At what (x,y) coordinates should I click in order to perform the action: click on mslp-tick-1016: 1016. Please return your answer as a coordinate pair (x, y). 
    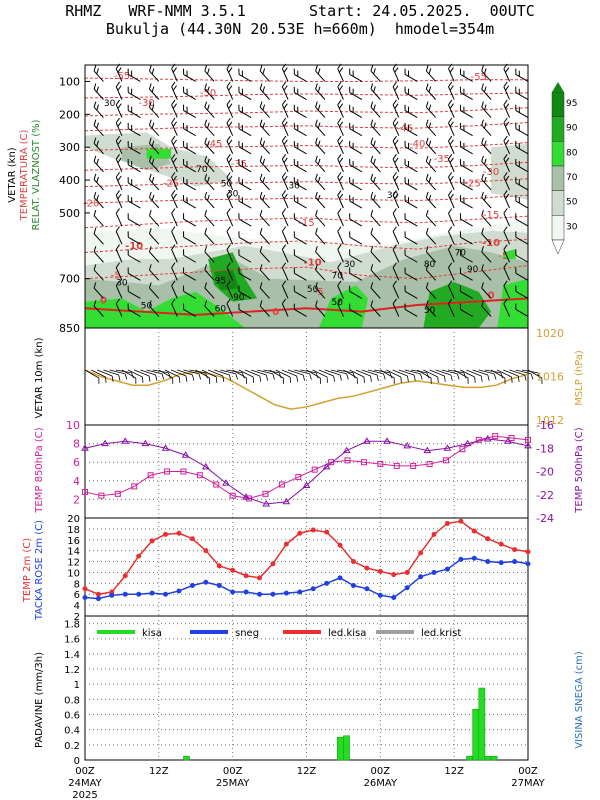
    Looking at the image, I should click on (550, 377).